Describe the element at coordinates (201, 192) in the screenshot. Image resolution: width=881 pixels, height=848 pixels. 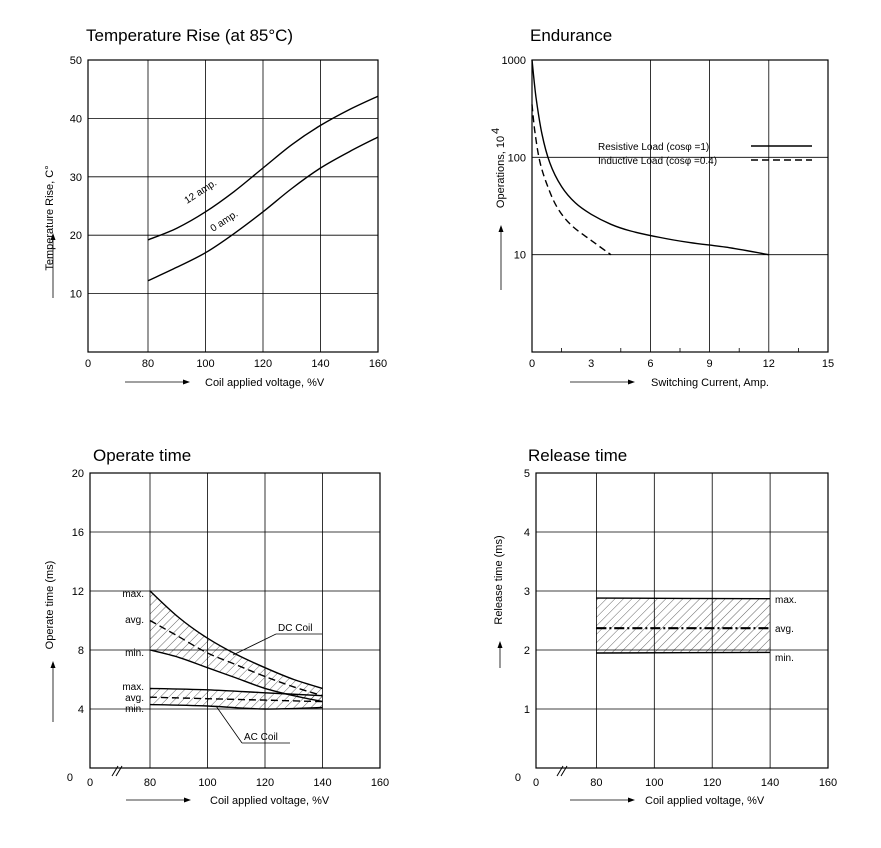
I see `label-12-amp: 12 amp.` at that location.